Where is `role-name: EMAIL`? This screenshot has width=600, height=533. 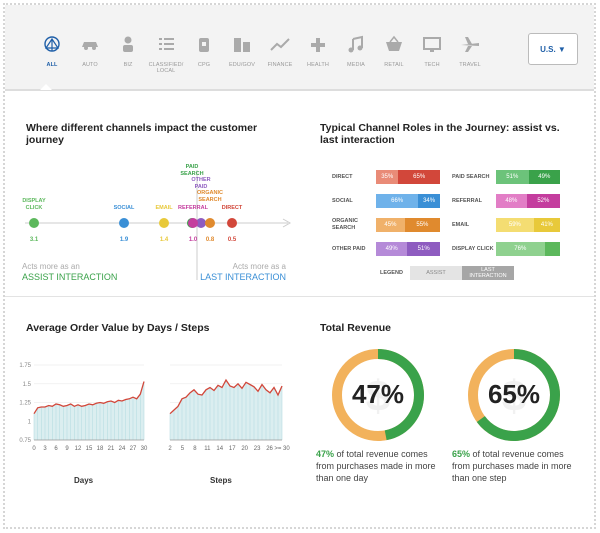 role-name: EMAIL is located at coordinates (461, 224).